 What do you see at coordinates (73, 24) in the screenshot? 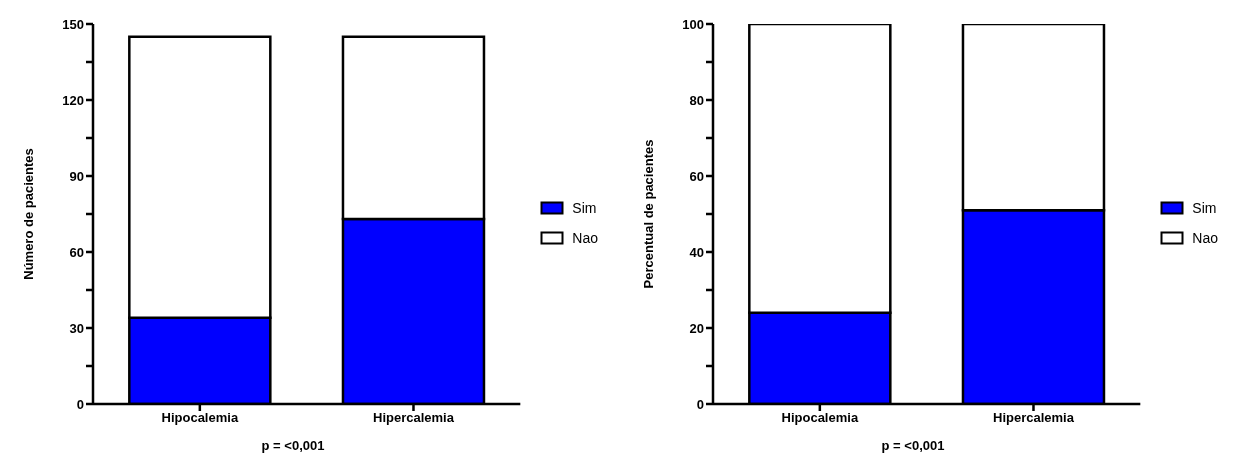
I see `y-tick-label: 150` at bounding box center [73, 24].